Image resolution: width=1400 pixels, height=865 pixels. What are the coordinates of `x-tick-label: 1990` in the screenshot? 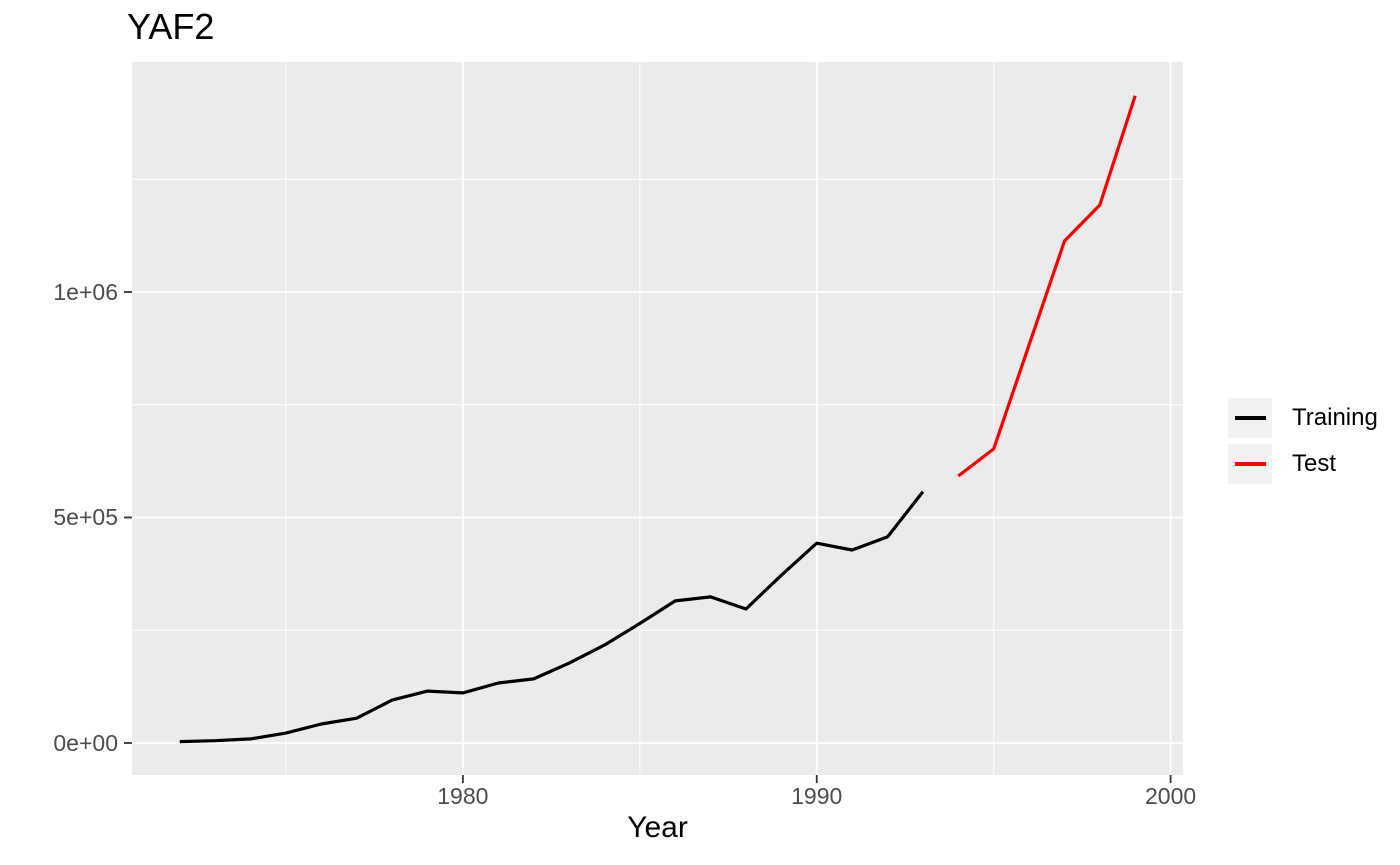 It's located at (817, 796).